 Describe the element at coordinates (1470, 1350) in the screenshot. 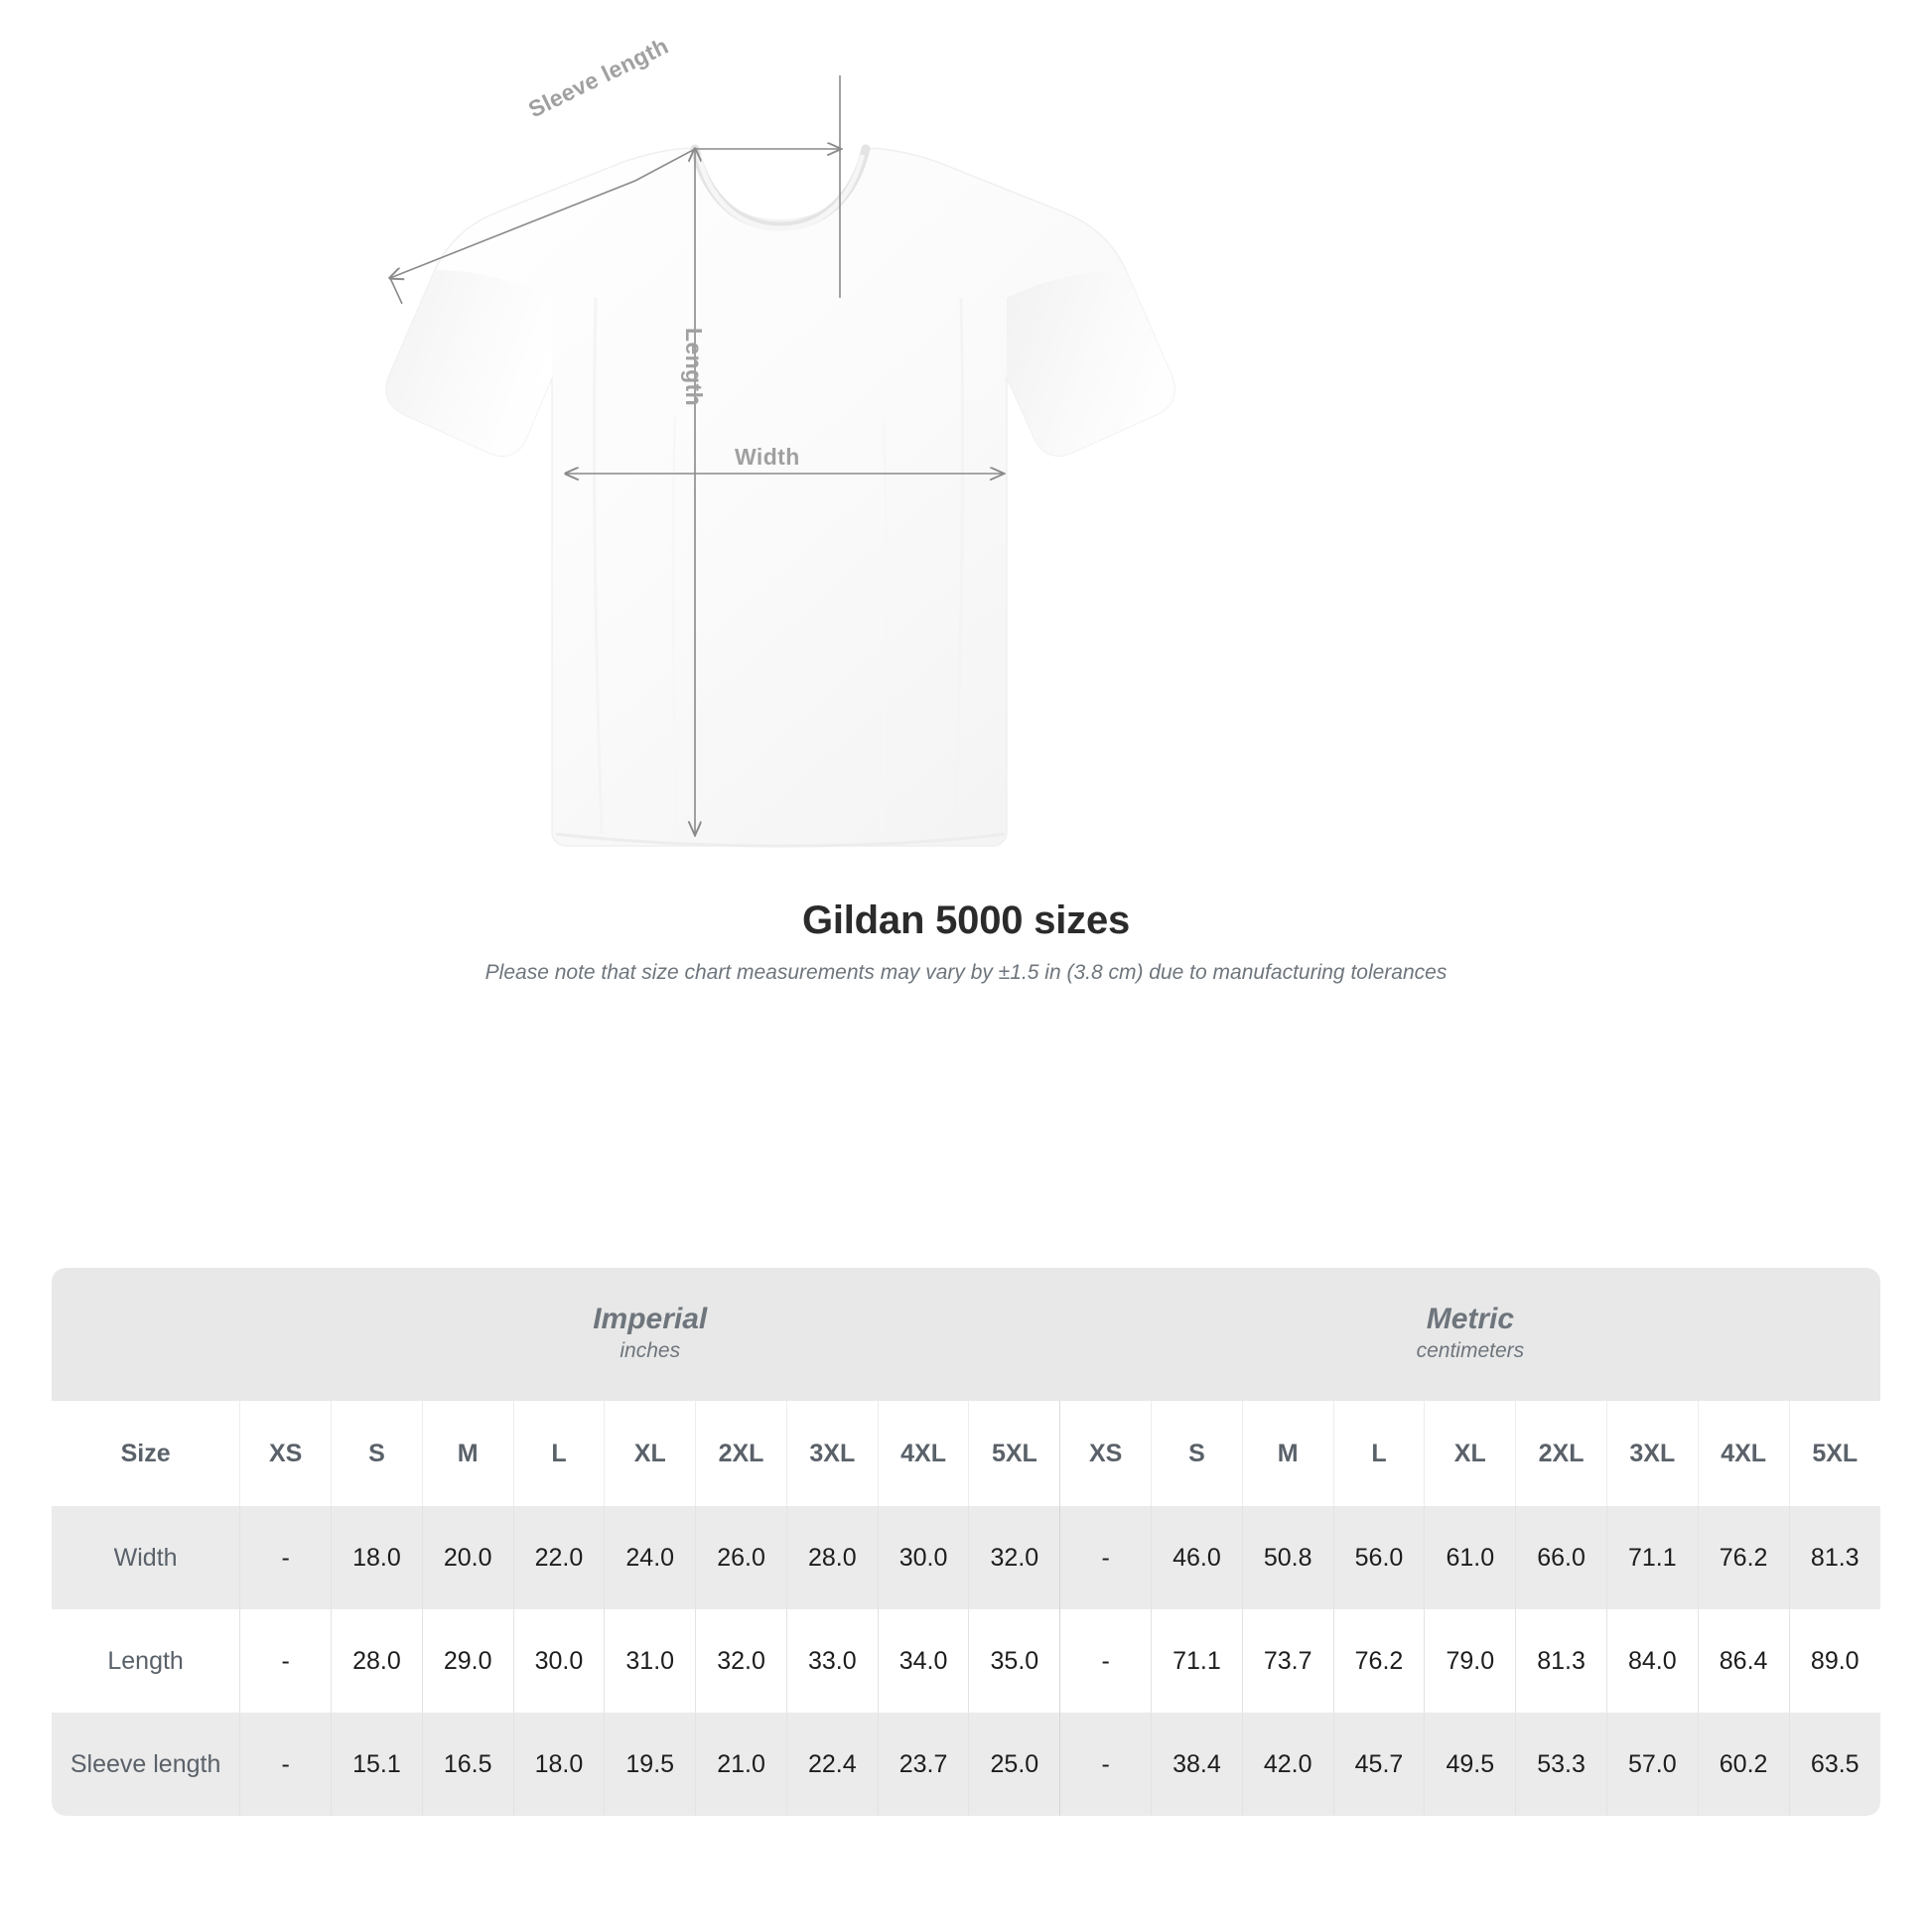

I see `unit-group-sub: centimeters` at that location.